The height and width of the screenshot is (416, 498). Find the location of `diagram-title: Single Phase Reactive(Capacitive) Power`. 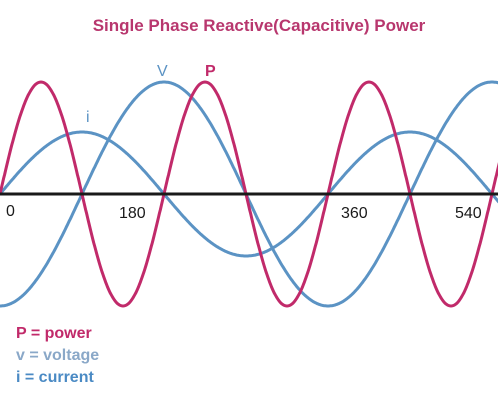

diagram-title: Single Phase Reactive(Capacitive) Power is located at coordinates (259, 25).